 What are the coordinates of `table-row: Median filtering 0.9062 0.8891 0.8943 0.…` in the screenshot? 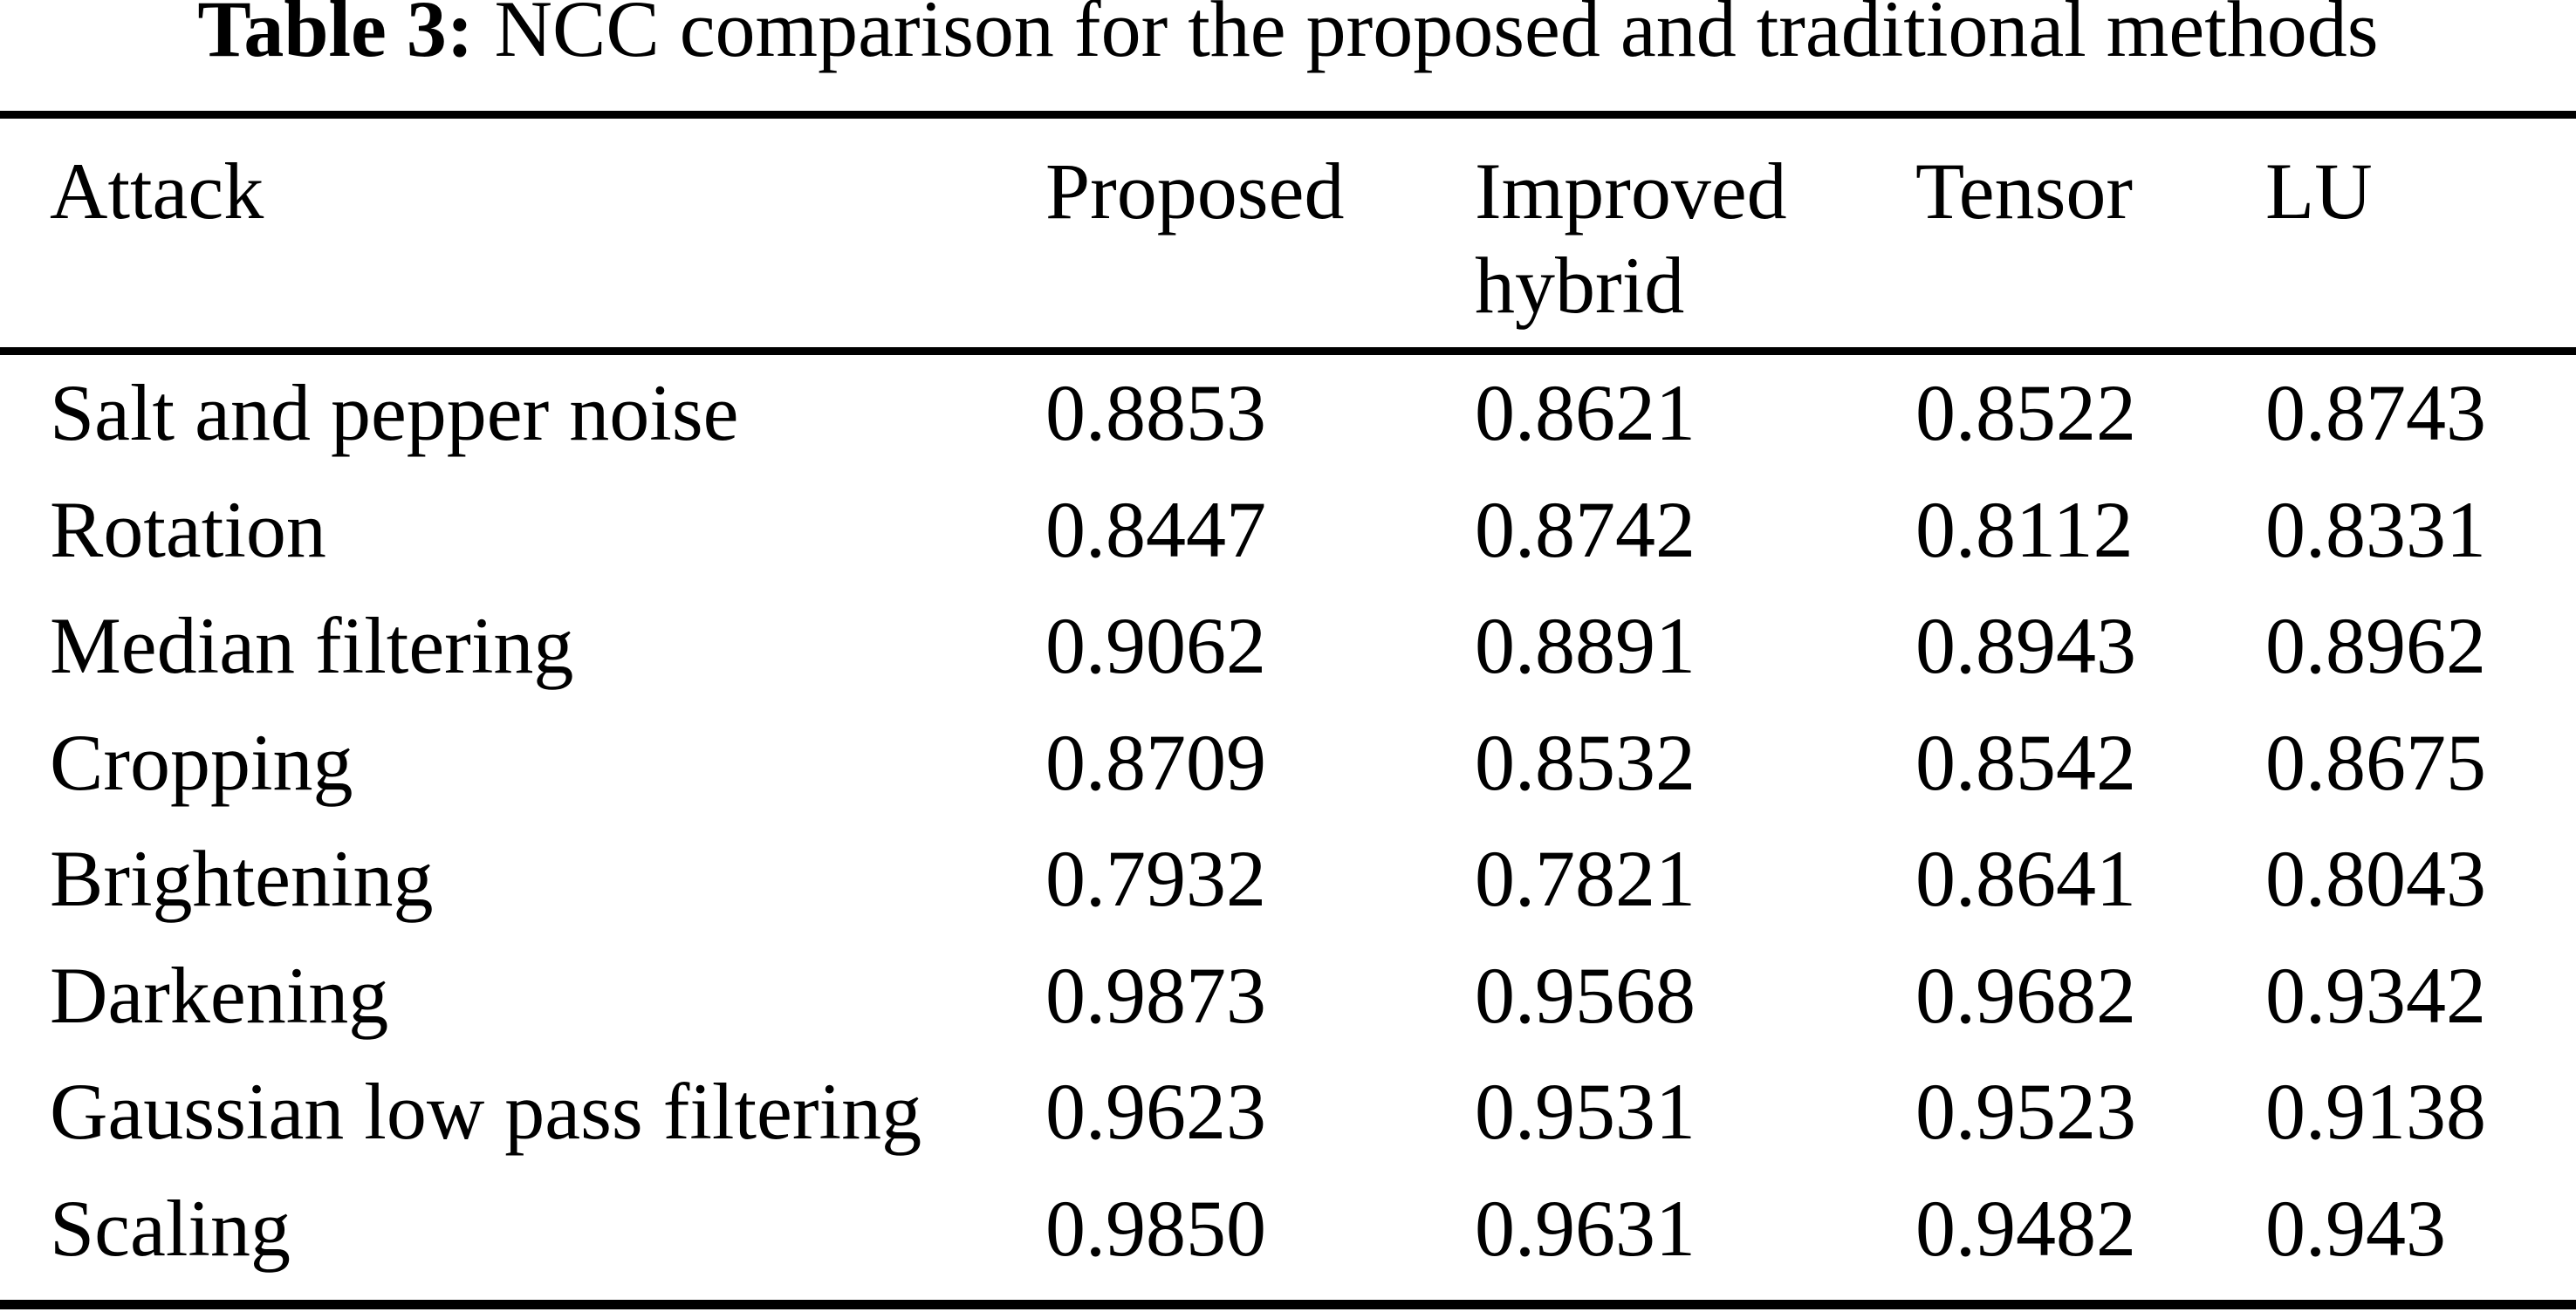 It's located at (1288, 646).